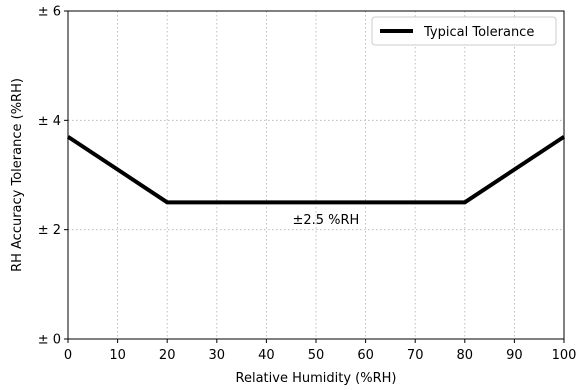 The width and height of the screenshot is (576, 390). I want to click on x-tick-label: 10, so click(117, 355).